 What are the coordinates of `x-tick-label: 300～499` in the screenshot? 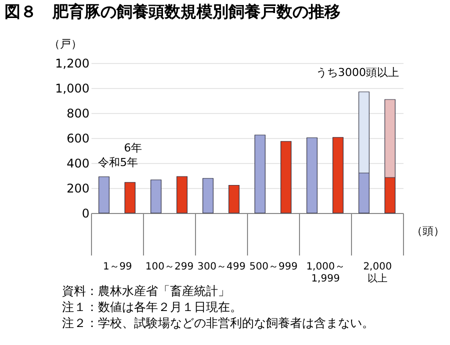 It's located at (221, 267).